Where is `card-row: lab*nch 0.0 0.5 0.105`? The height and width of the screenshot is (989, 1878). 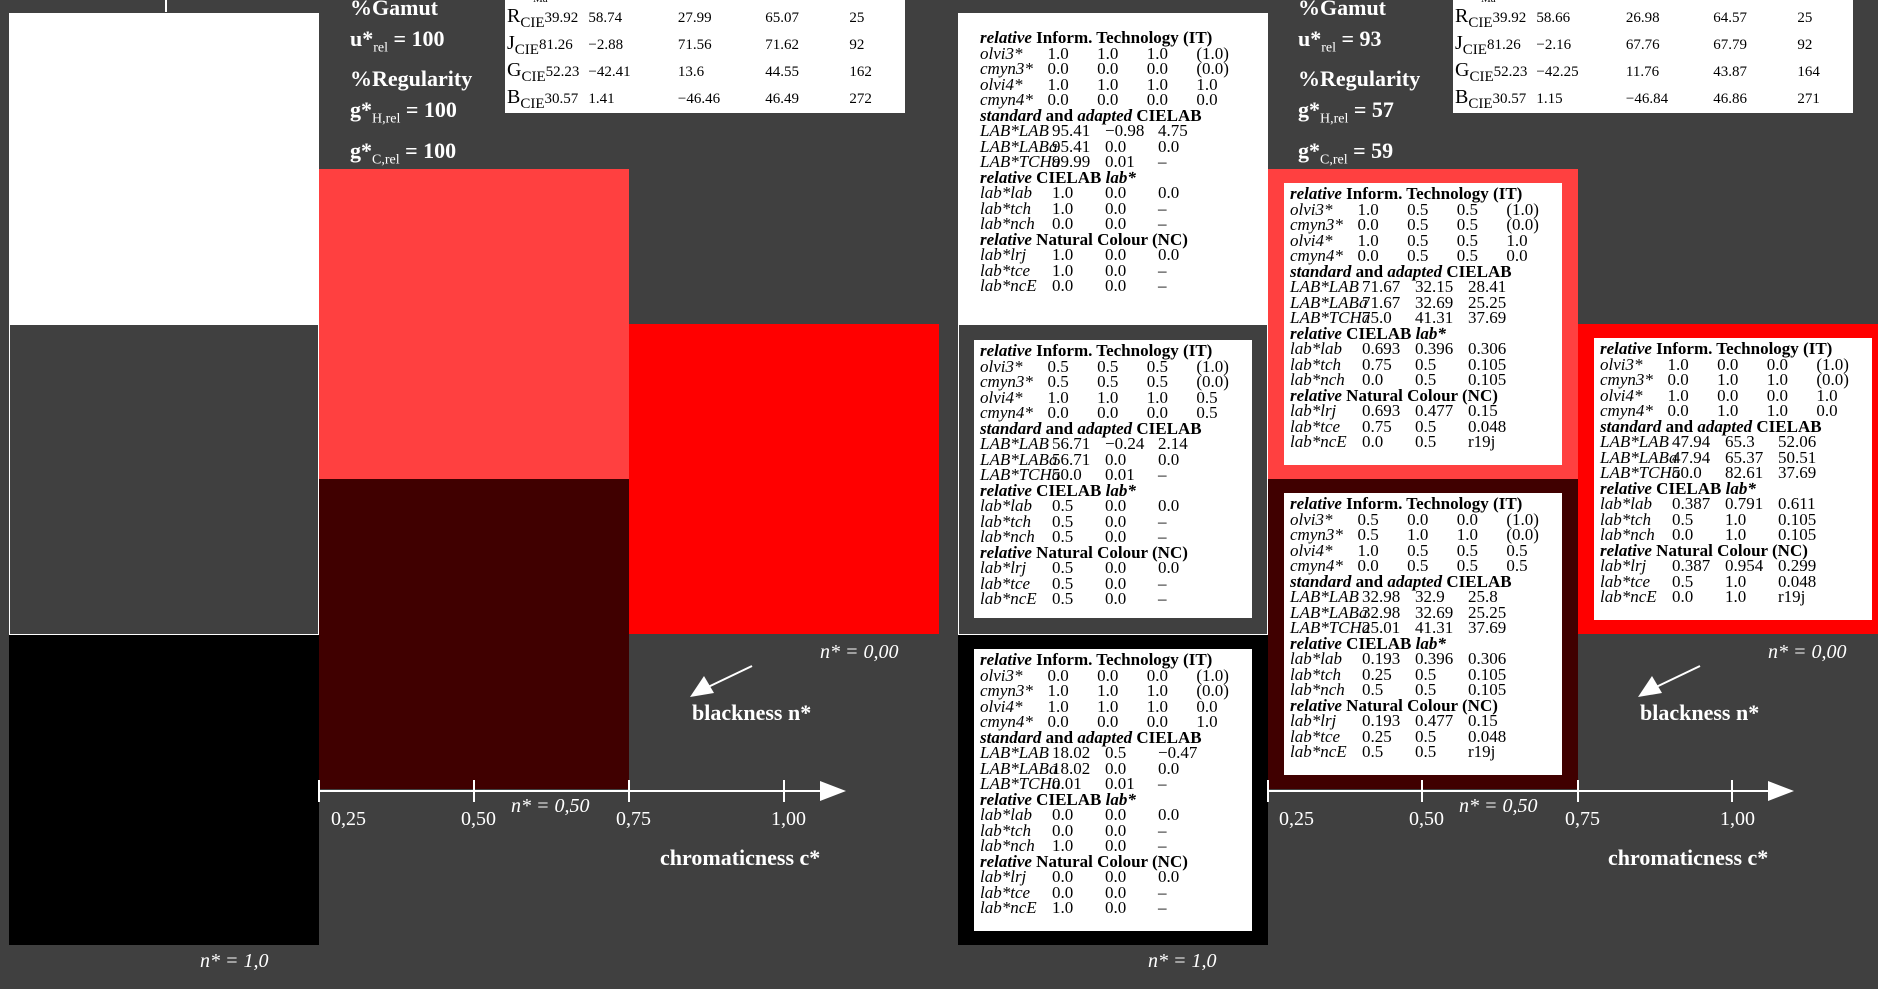 card-row: lab*nch 0.0 0.5 0.105 is located at coordinates (1398, 379).